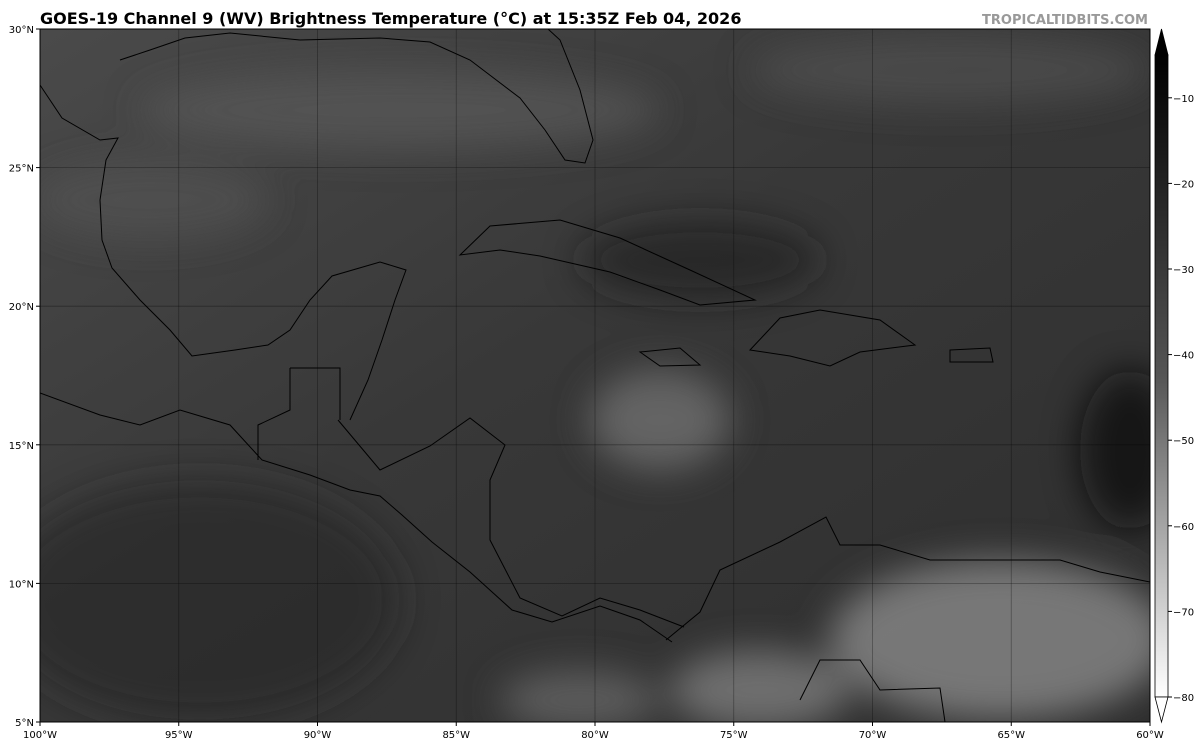 This screenshot has width=1200, height=750. Describe the element at coordinates (179, 735) in the screenshot. I see `lon-tick-label: 95°W` at that location.